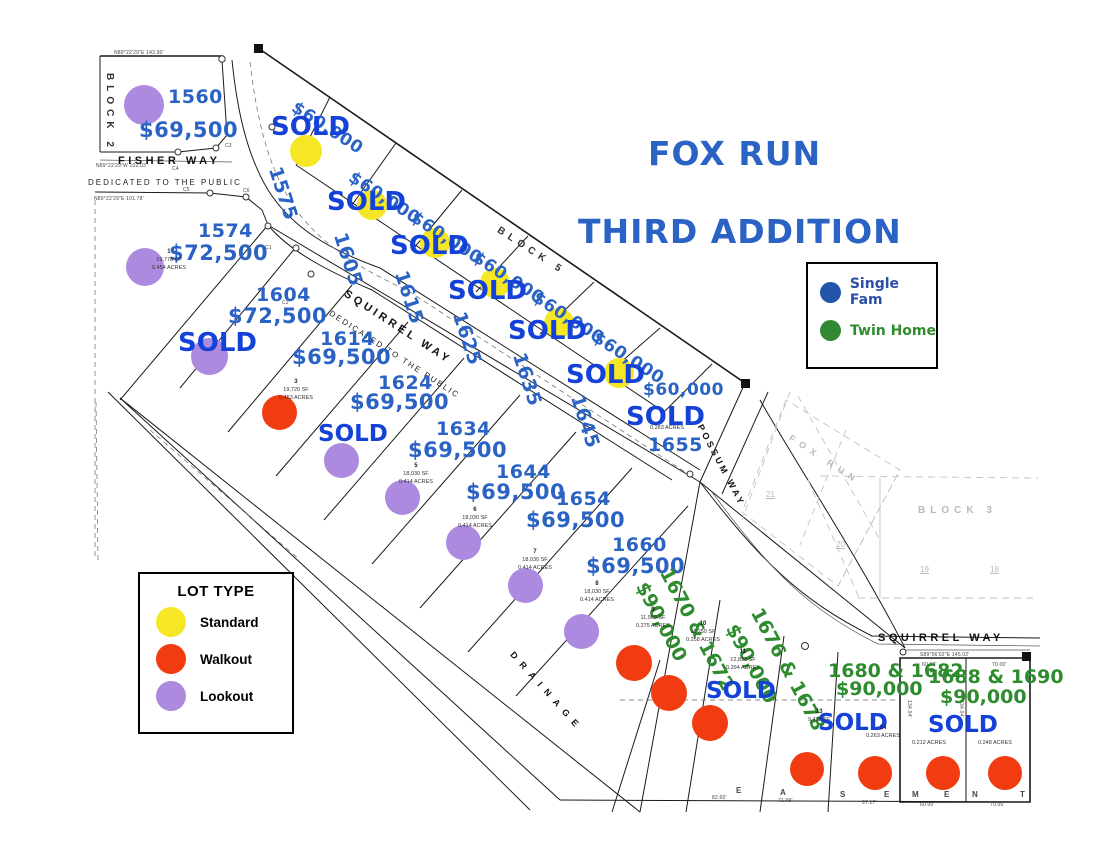 The width and height of the screenshot is (1100, 850). I want to click on lot-price-1654: $69,500, so click(576, 520).